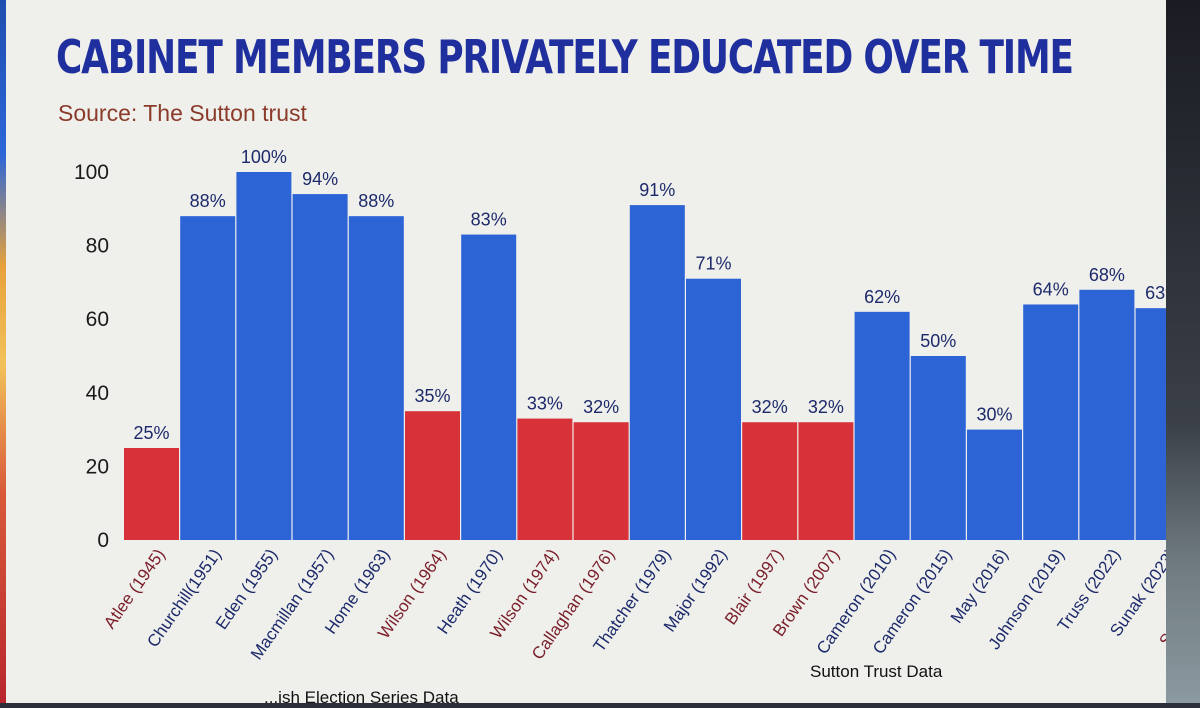 The width and height of the screenshot is (1200, 708). What do you see at coordinates (182, 113) in the screenshot?
I see `chart-source: Source: The Sutton trust` at bounding box center [182, 113].